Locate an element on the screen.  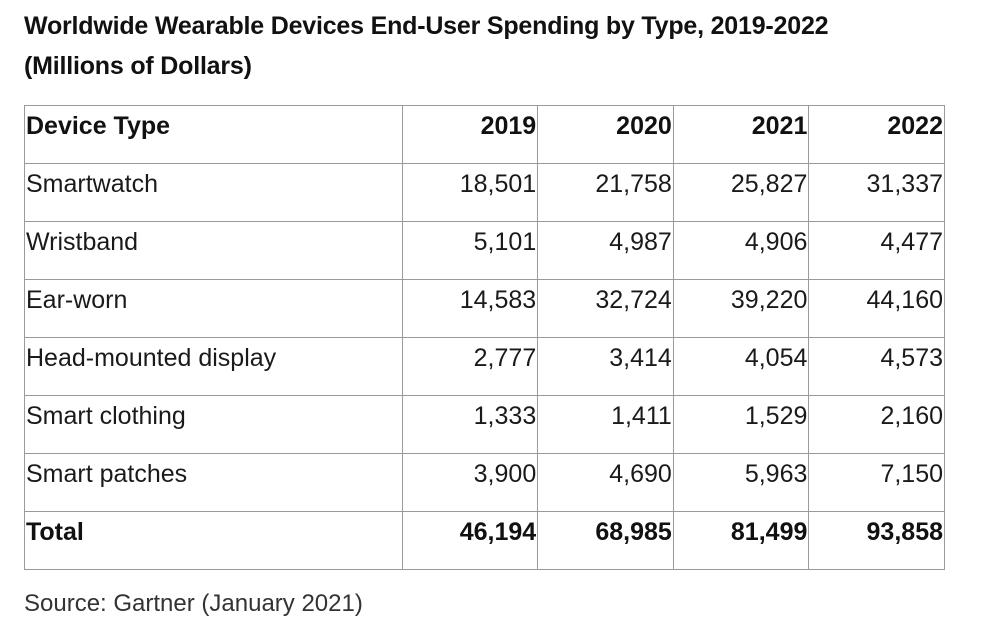
header-2020: 2020 is located at coordinates (605, 134).